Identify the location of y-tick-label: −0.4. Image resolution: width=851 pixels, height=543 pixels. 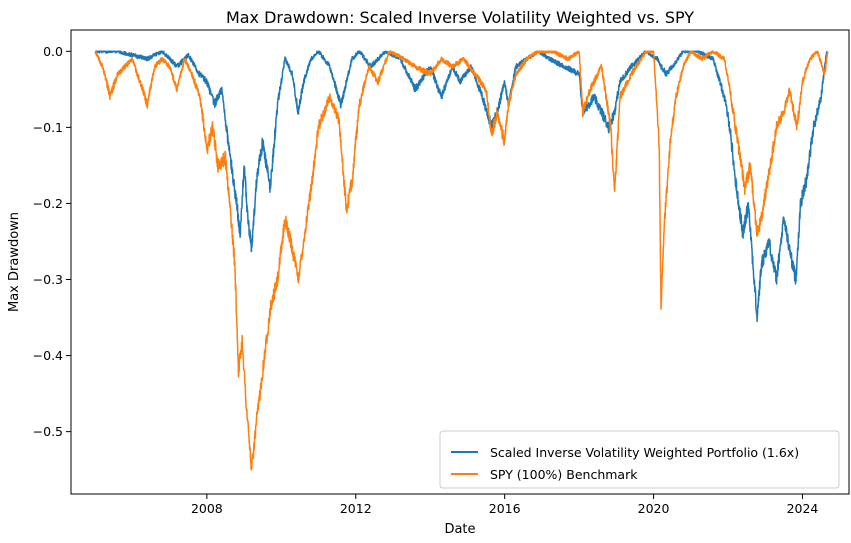
(48, 355).